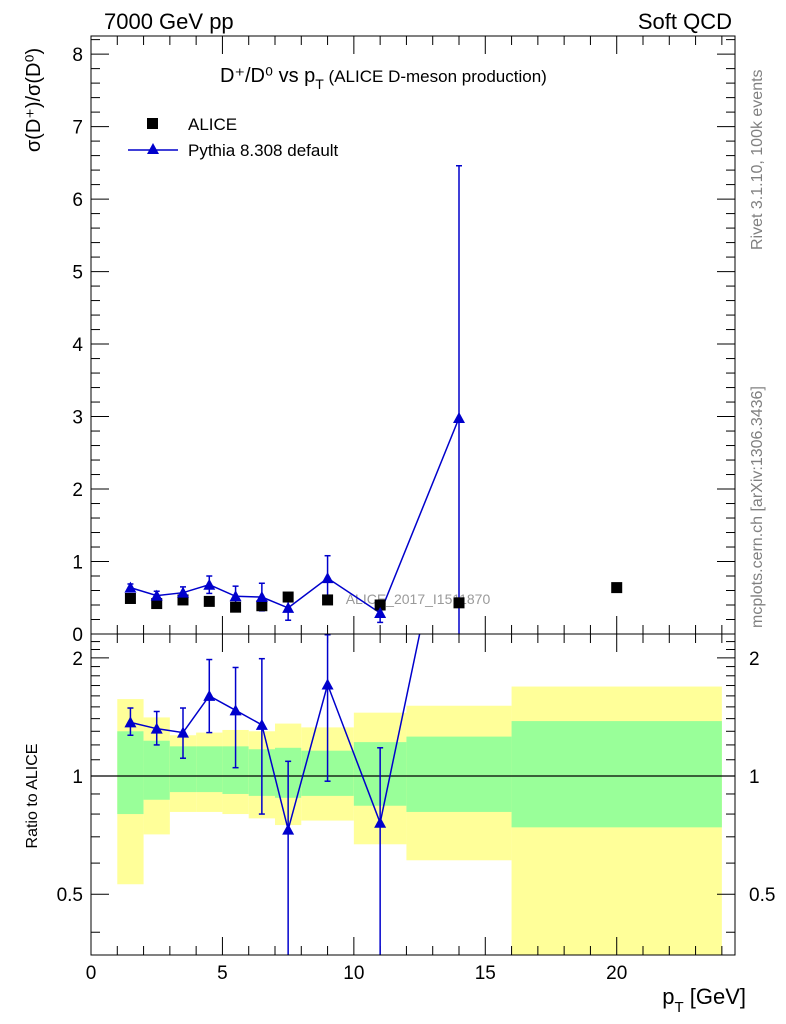 This screenshot has width=786, height=1024. What do you see at coordinates (233, 137) in the screenshot?
I see `legend: ALICE Pythia 8.308 default` at bounding box center [233, 137].